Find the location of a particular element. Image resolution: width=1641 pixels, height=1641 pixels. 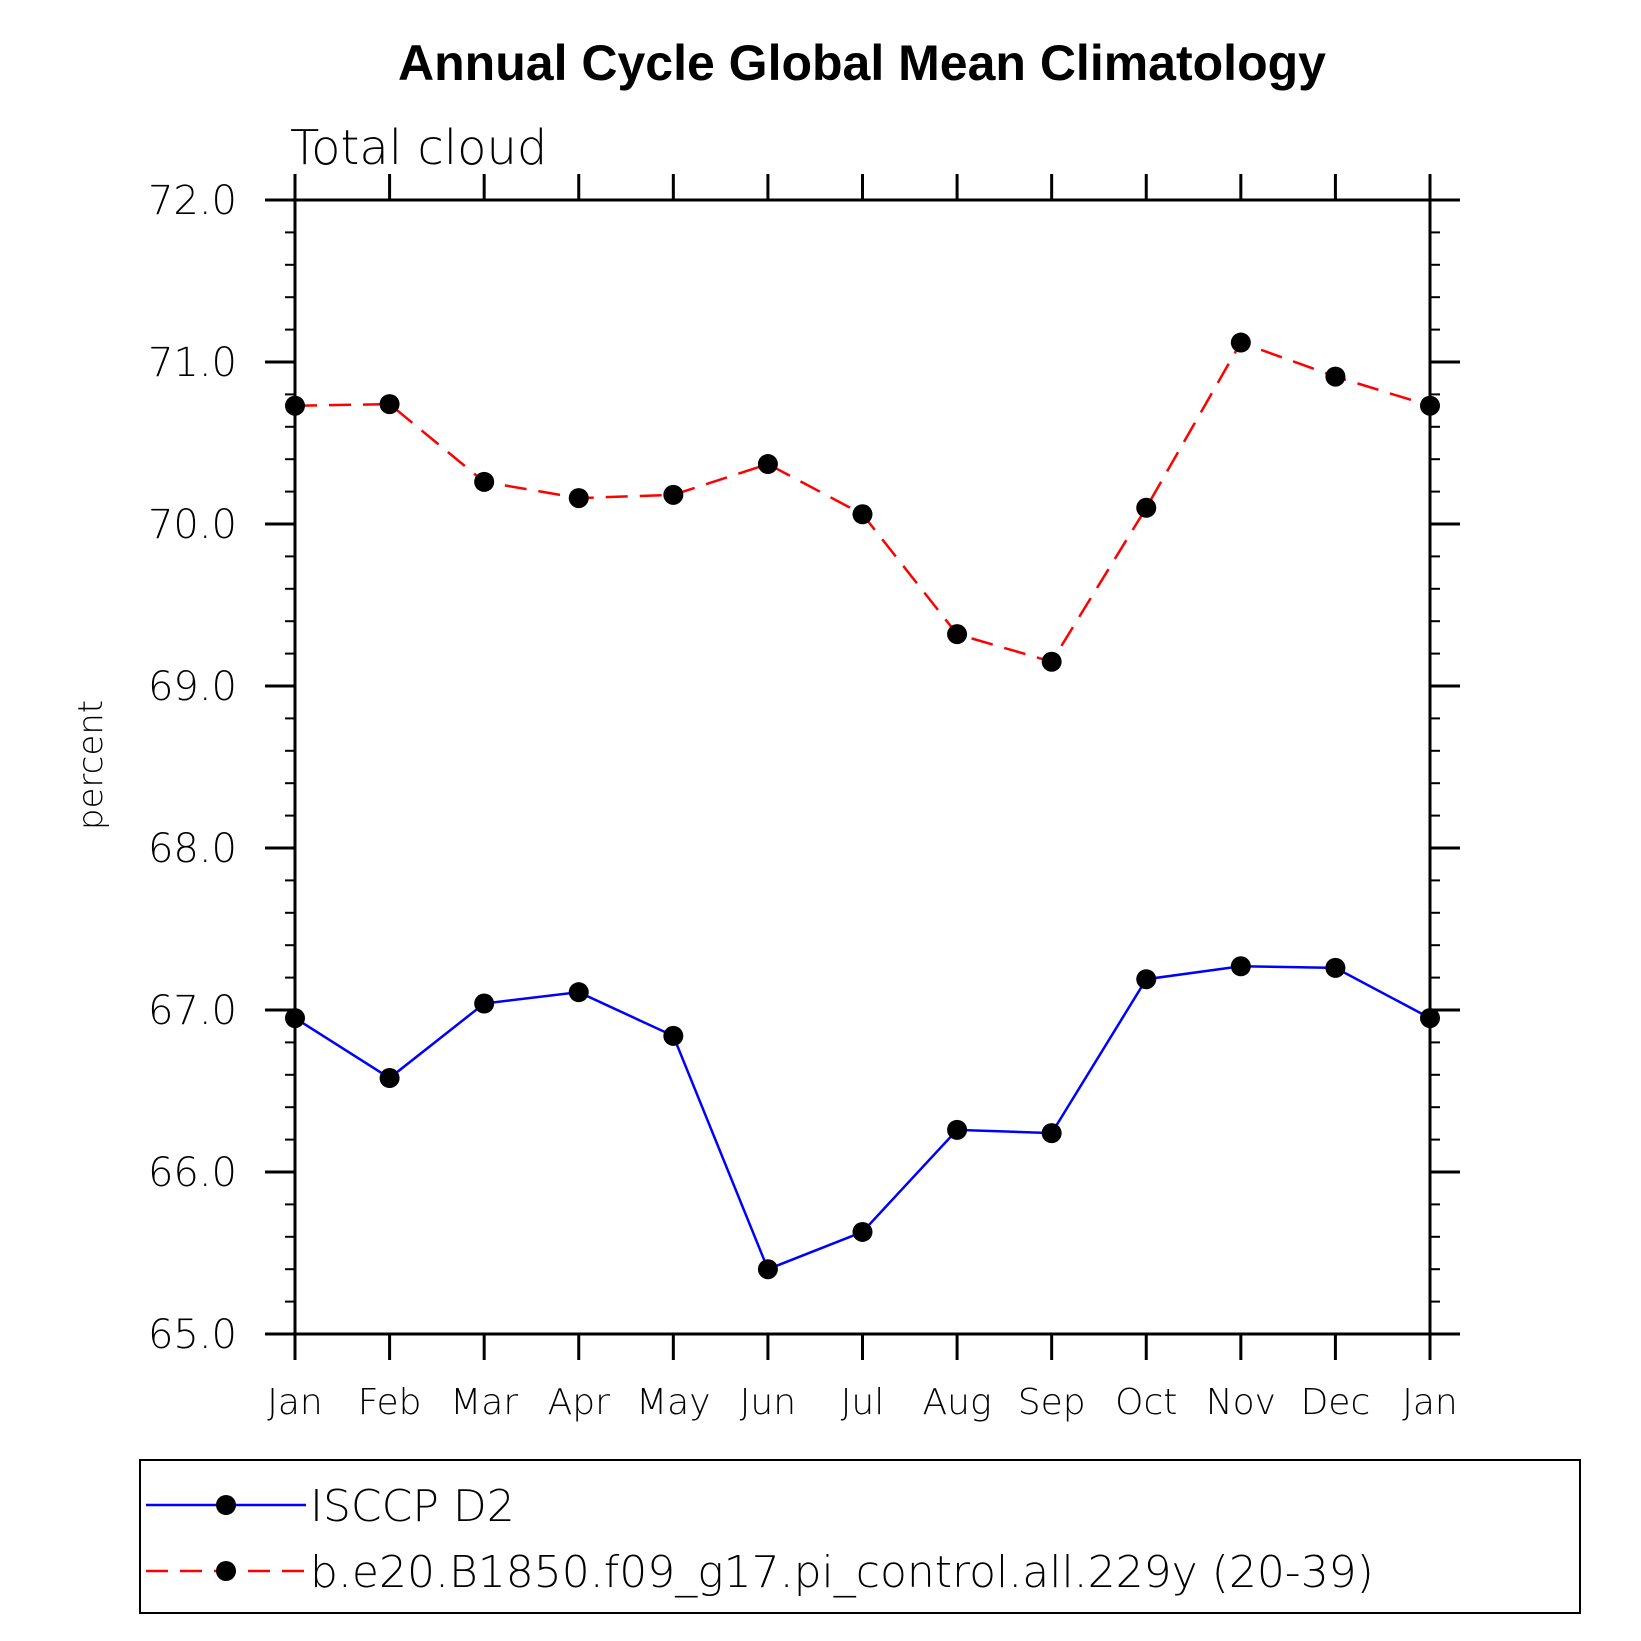

y-tick-label: 71.0 is located at coordinates (192, 363).